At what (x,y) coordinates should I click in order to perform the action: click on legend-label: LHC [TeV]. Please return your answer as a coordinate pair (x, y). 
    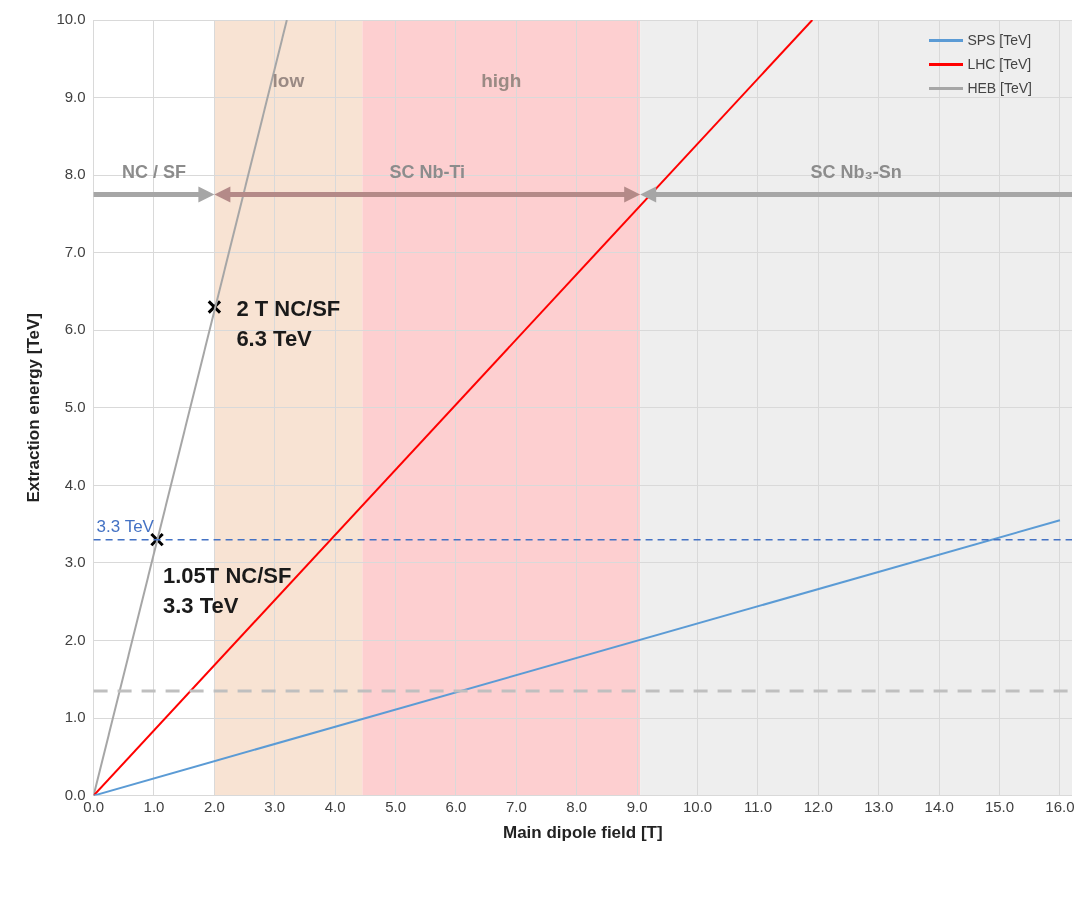
    Looking at the image, I should click on (999, 64).